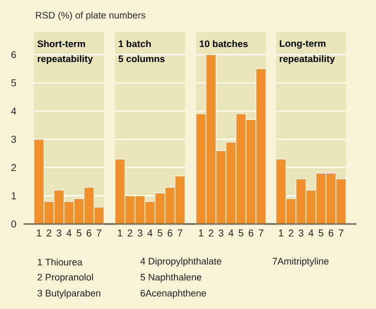 The width and height of the screenshot is (376, 309). I want to click on text: 6Acenaphthene, so click(173, 294).